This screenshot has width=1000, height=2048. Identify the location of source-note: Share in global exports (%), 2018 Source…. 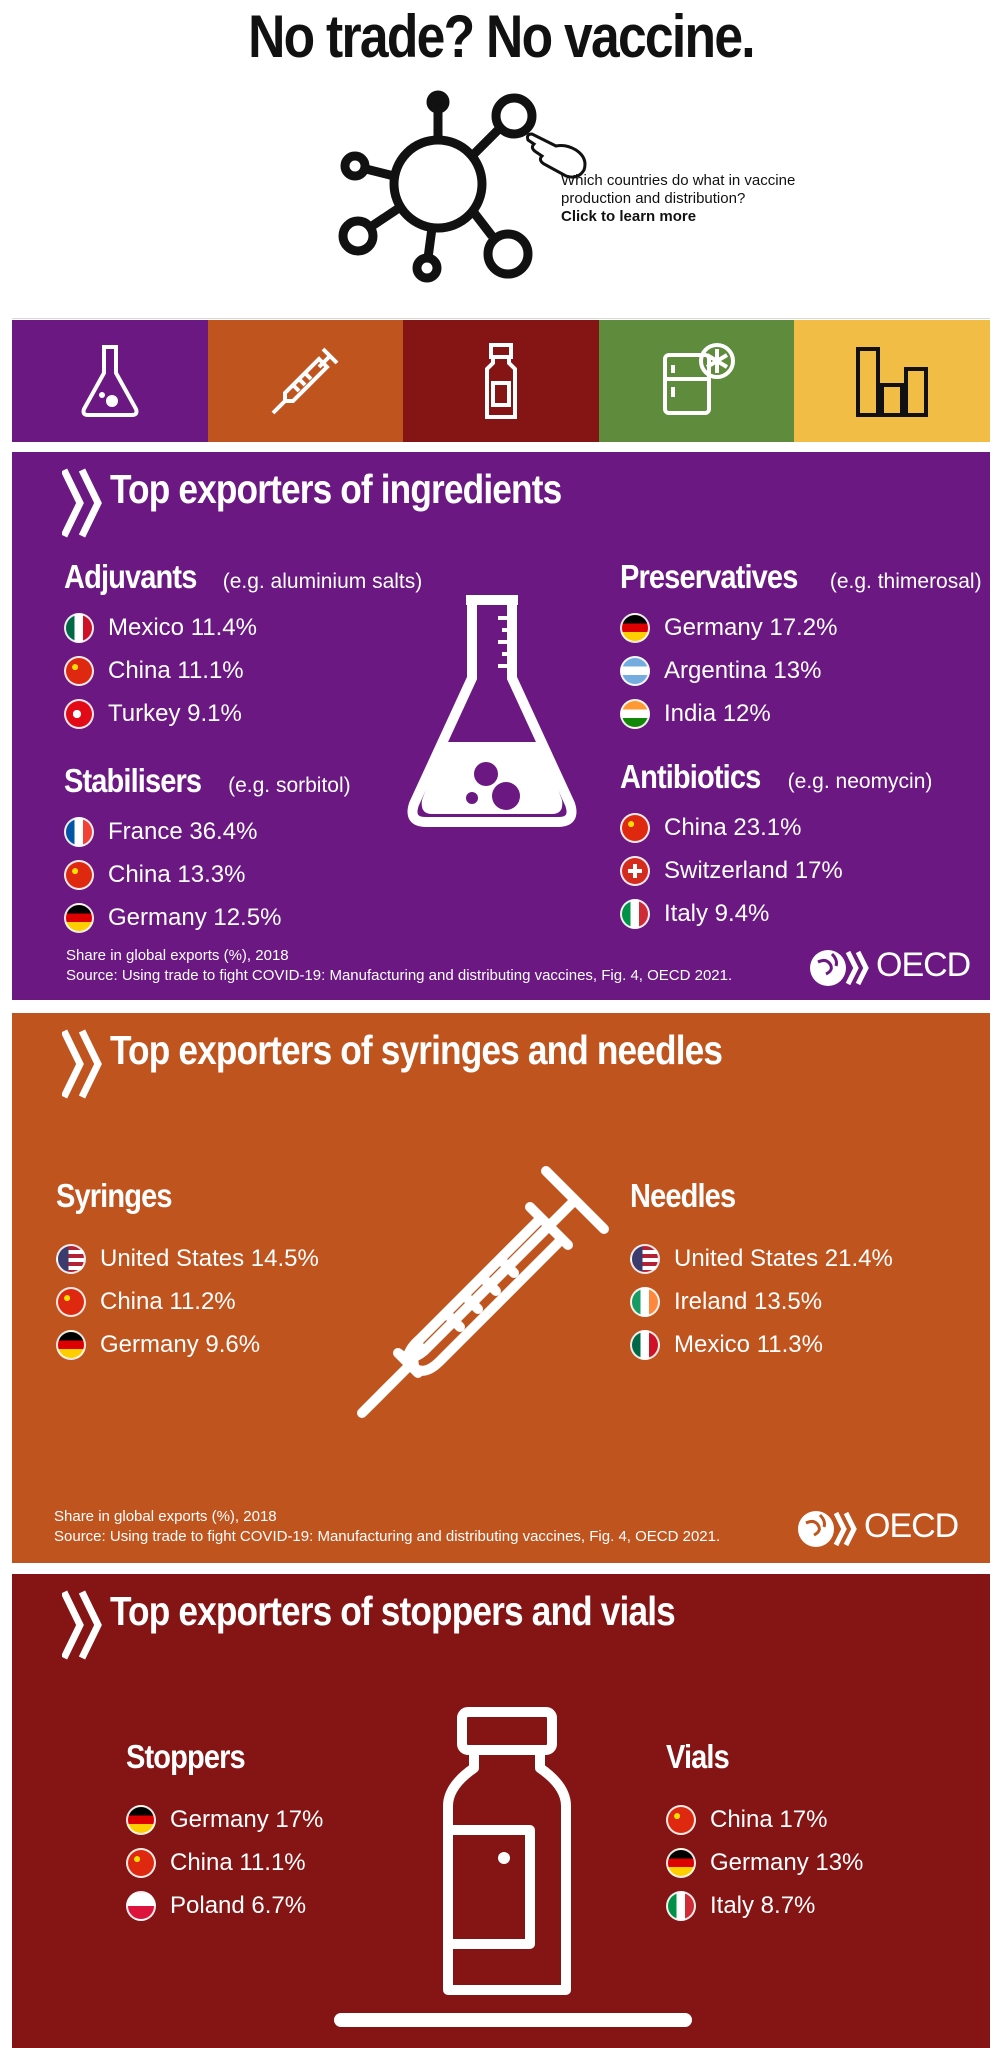
(399, 966).